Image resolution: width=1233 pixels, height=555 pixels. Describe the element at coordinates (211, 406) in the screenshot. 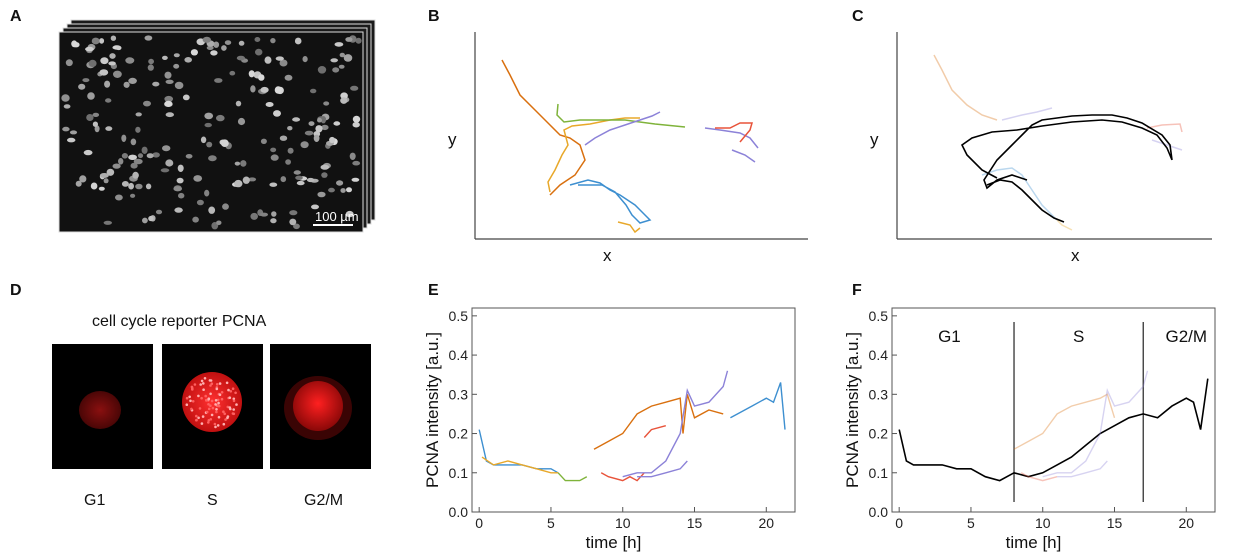

I see `pcna-cell-images` at that location.